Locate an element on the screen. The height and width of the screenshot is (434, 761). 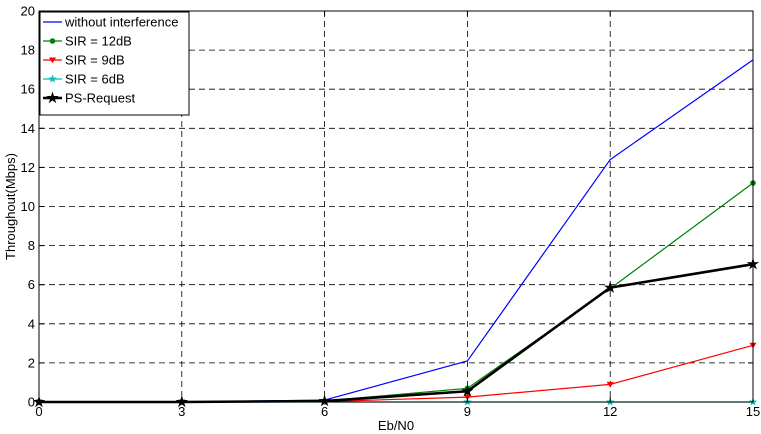
legend-label: SIR = 6dB is located at coordinates (95, 79).